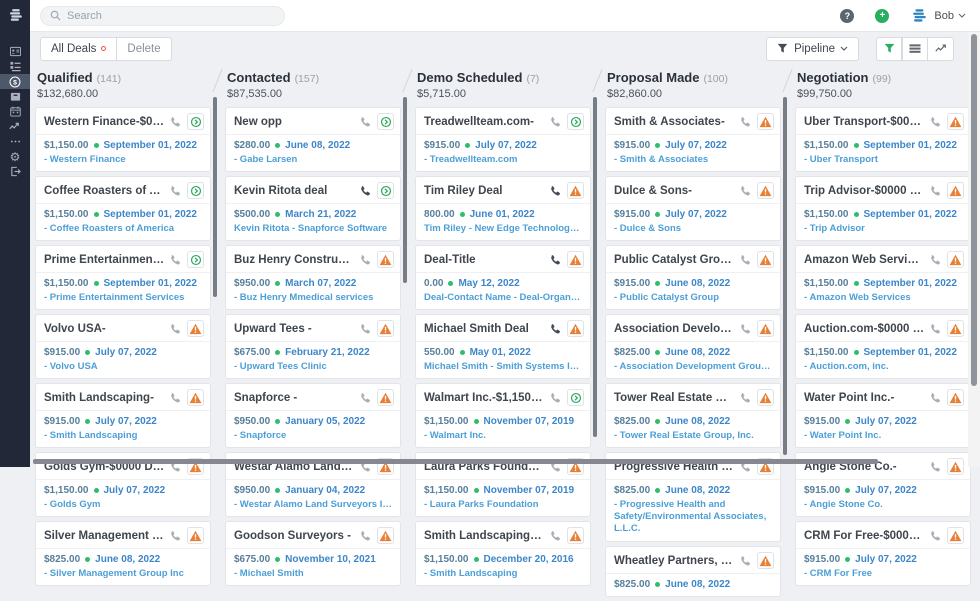 Image resolution: width=980 pixels, height=601 pixels. I want to click on delete-button: Delete, so click(144, 49).